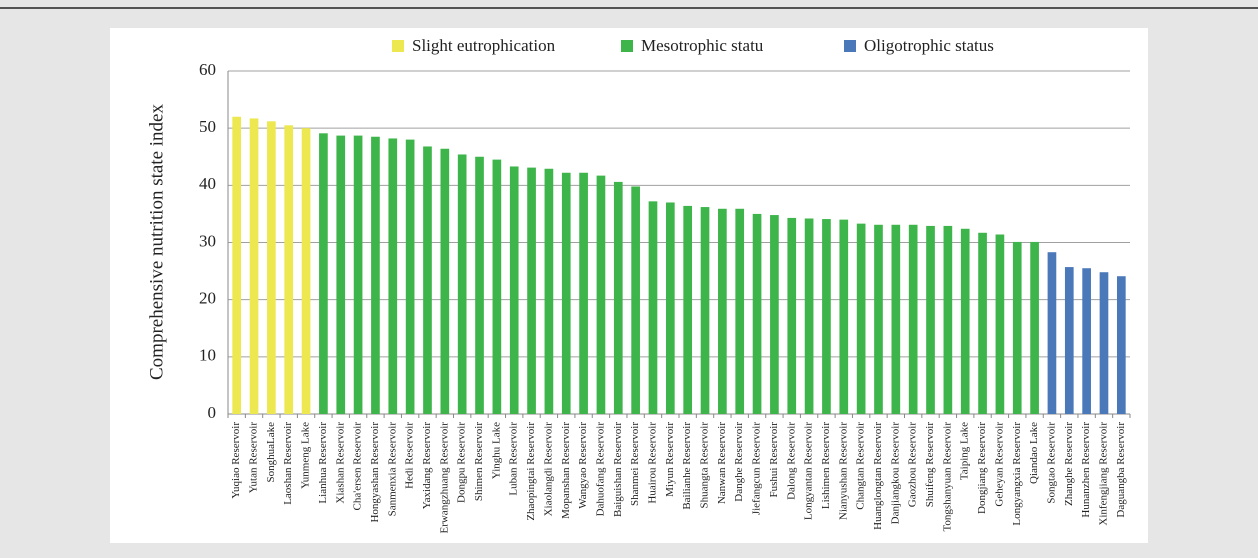 The height and width of the screenshot is (558, 1258). I want to click on x-tick-label: Songtao Reservoir, so click(1051, 463).